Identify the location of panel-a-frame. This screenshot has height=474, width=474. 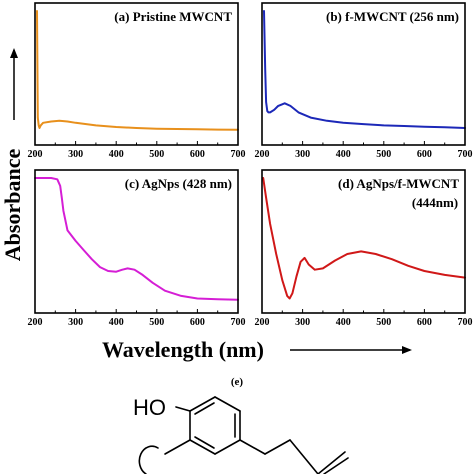
(136, 74).